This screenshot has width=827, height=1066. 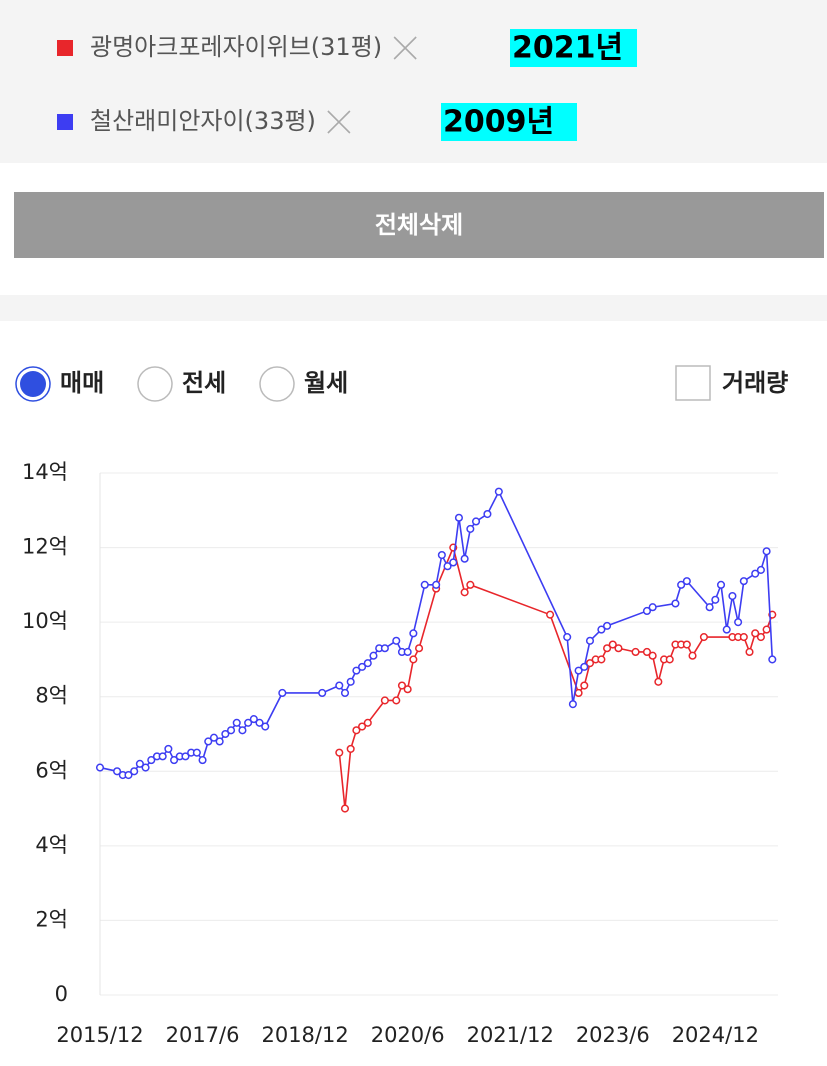 What do you see at coordinates (204, 383) in the screenshot?
I see `radio-label: 전세` at bounding box center [204, 383].